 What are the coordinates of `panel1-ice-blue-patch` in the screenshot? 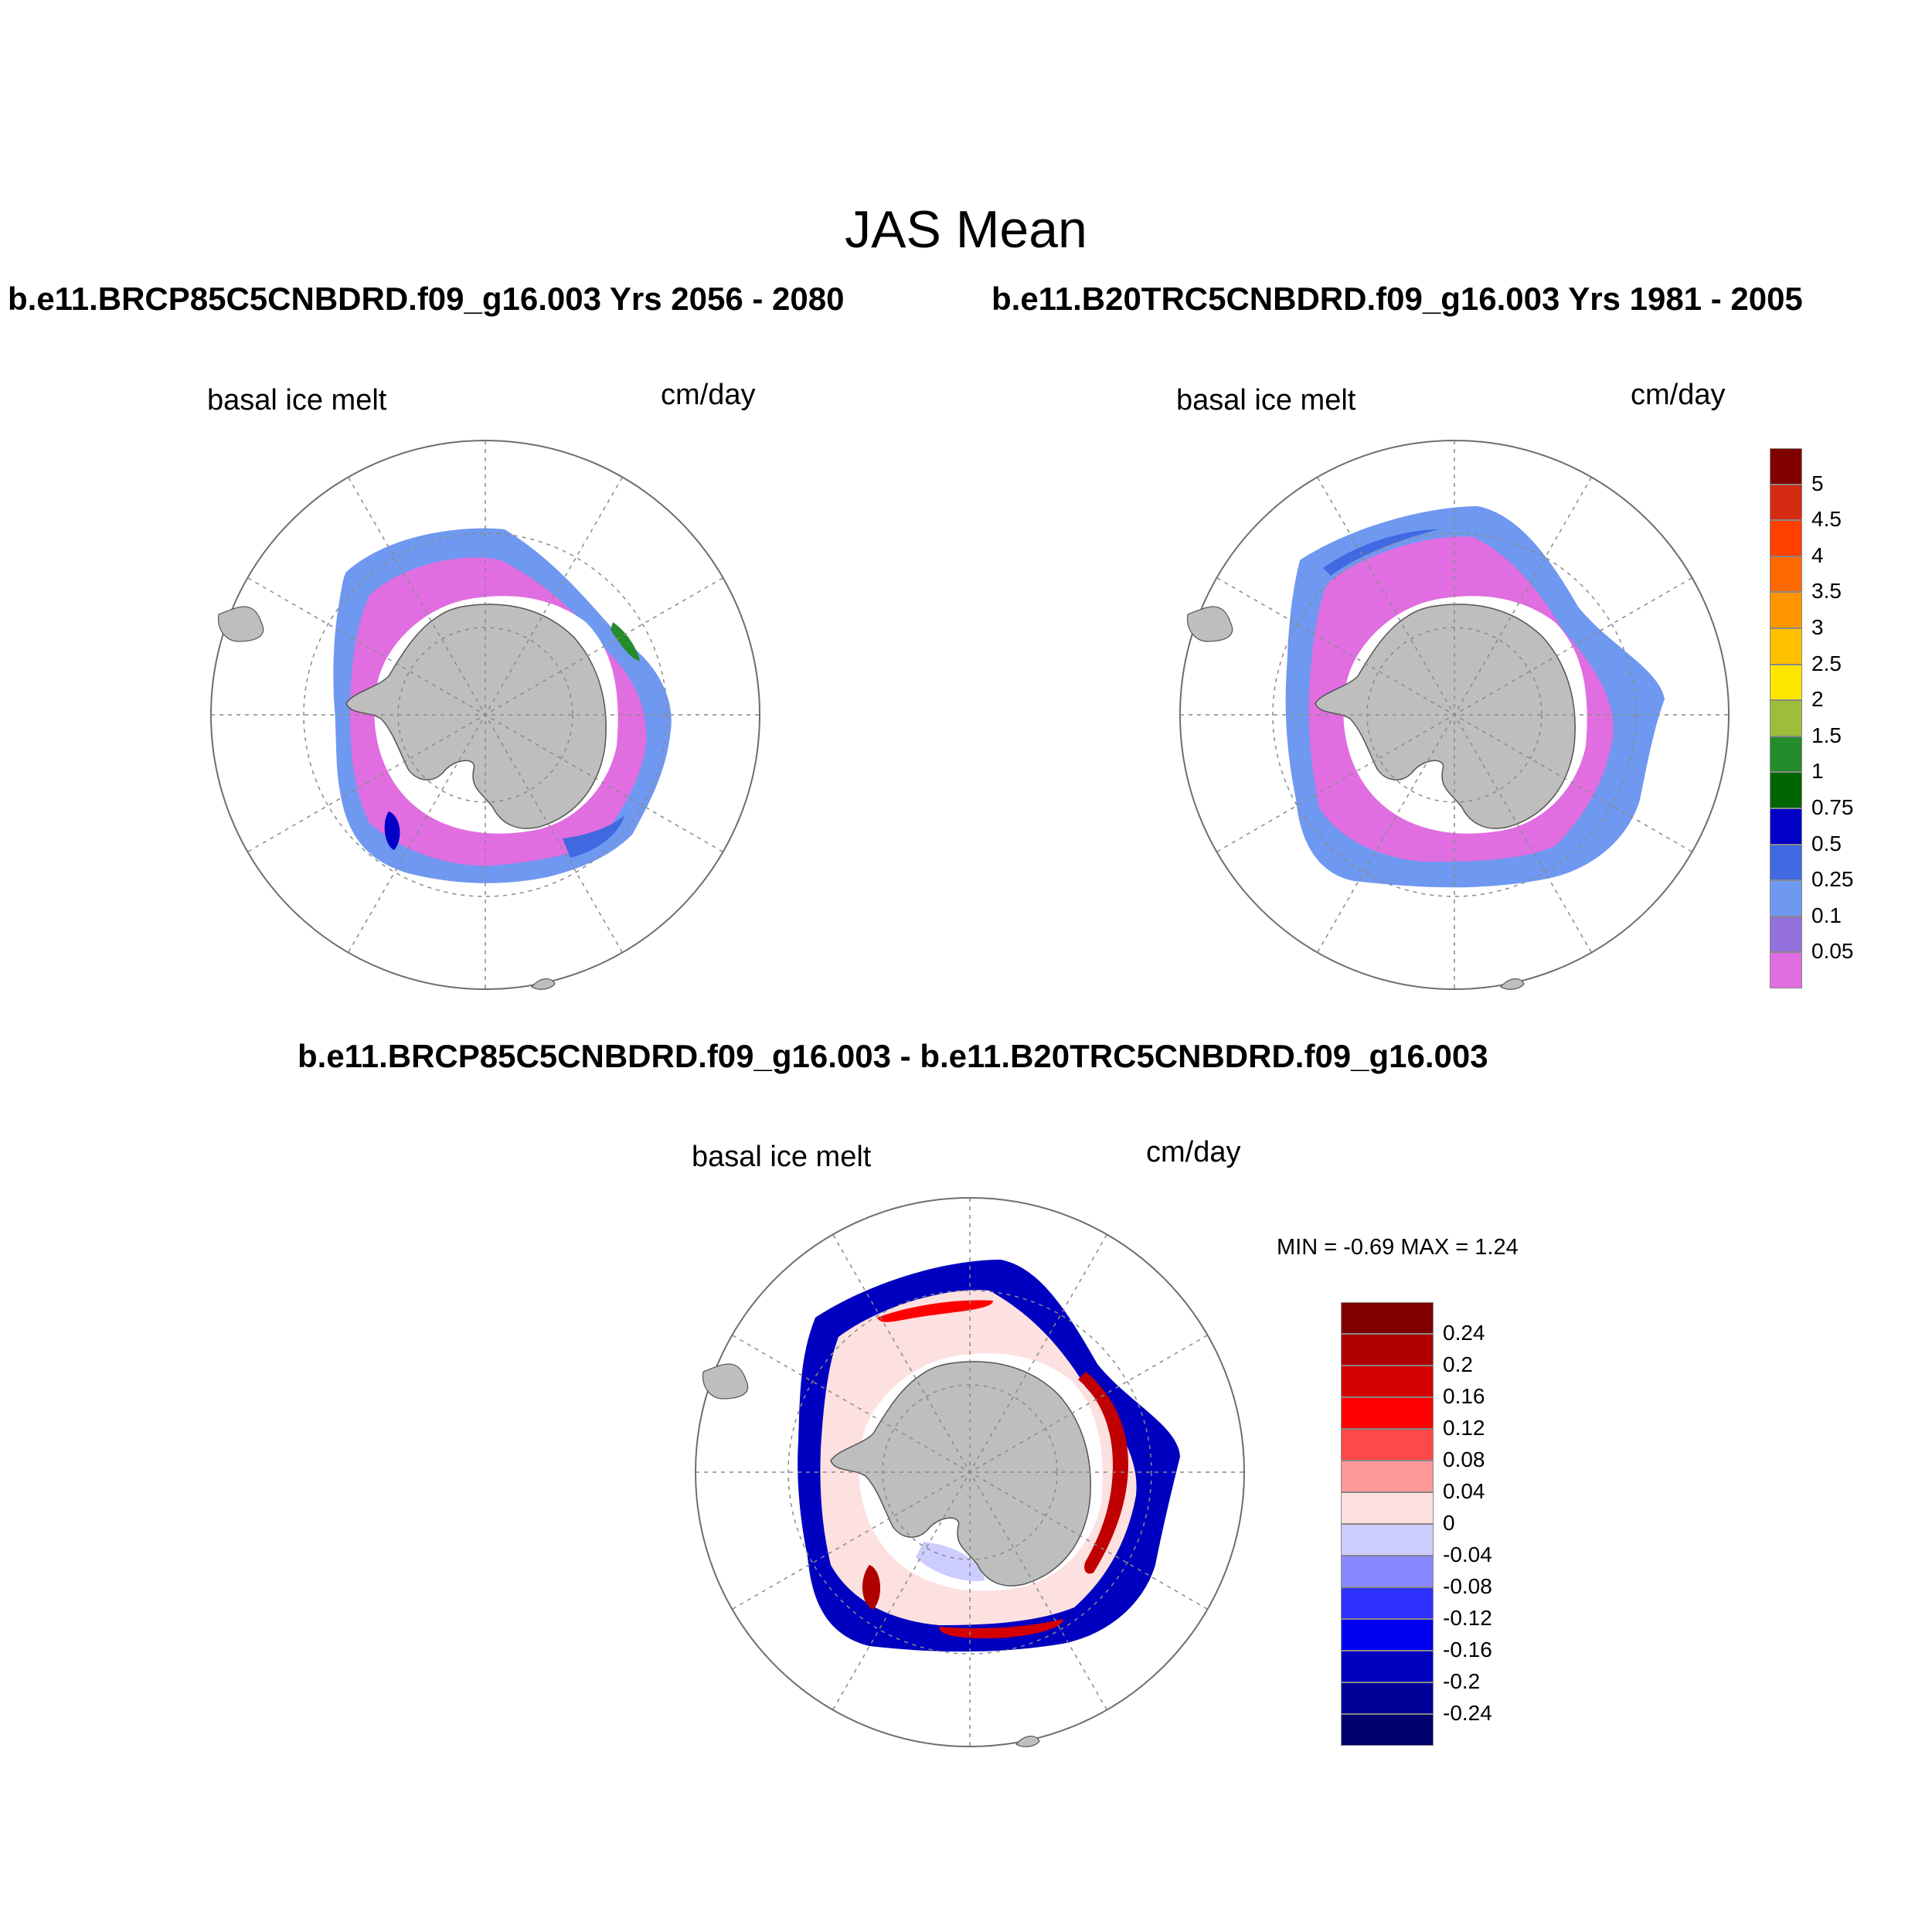 It's located at (392, 830).